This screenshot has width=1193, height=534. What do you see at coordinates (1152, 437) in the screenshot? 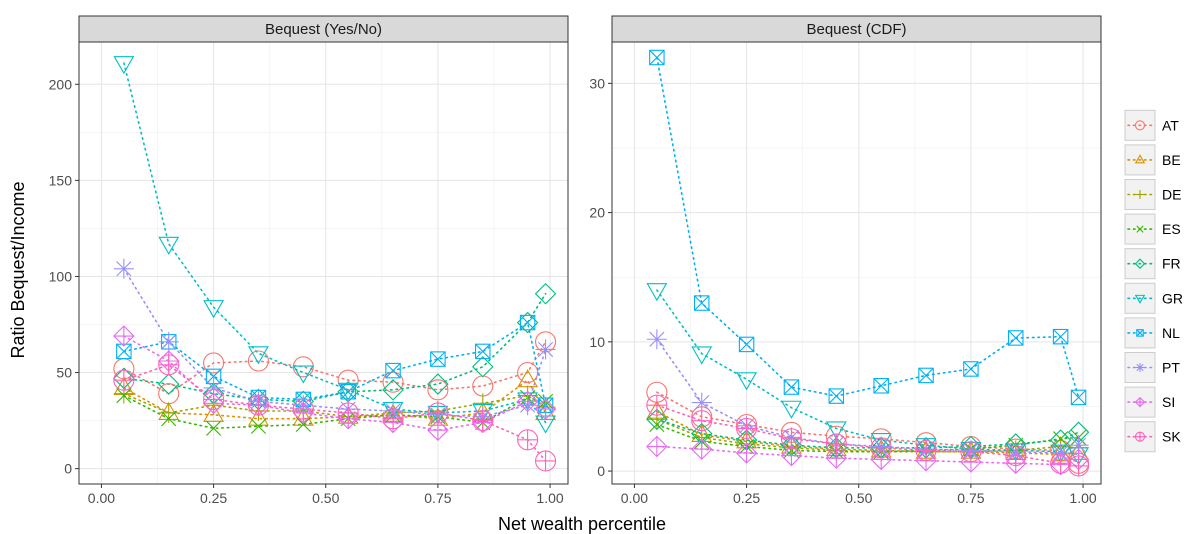
I see `legend-item-sk: SK` at bounding box center [1152, 437].